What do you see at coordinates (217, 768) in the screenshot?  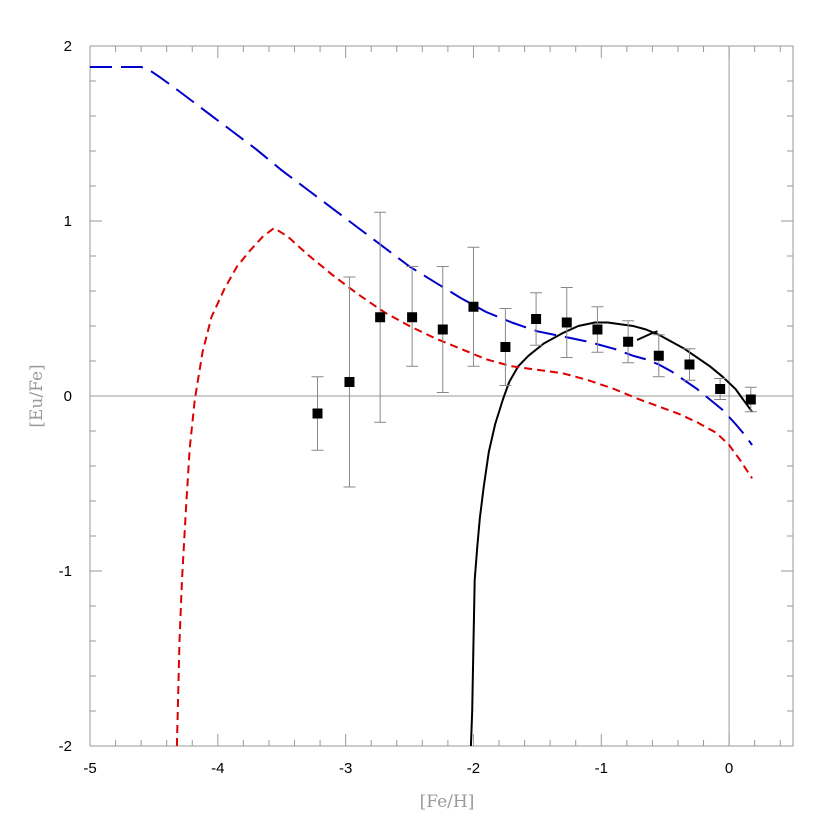 I see `x-tick-label: -4` at bounding box center [217, 768].